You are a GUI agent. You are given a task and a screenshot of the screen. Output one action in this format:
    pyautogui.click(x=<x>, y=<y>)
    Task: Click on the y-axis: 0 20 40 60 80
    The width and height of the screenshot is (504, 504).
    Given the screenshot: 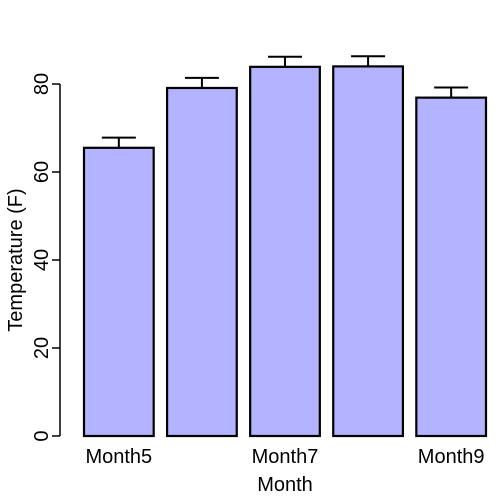 What is the action you would take?
    pyautogui.click(x=46, y=257)
    